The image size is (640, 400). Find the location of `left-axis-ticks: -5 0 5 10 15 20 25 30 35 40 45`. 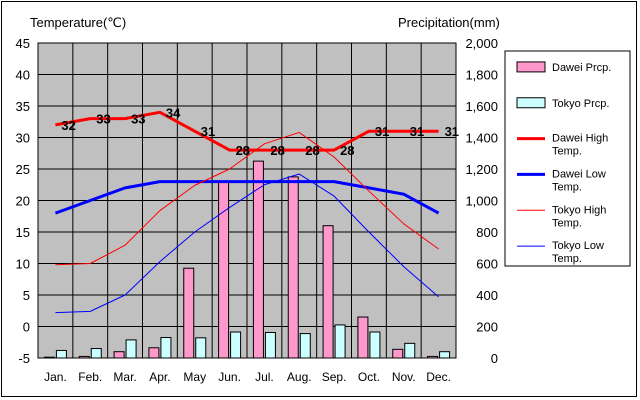

left-axis-ticks: -5 0 5 10 15 20 25 30 35 40 45 is located at coordinates (23, 201).